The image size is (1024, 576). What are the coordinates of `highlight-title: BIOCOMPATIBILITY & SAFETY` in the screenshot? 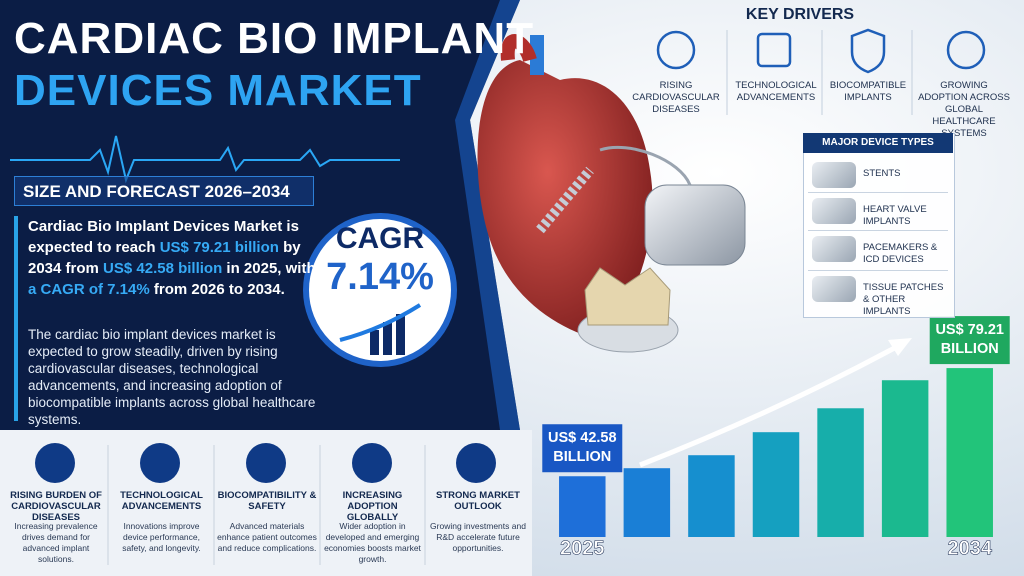 It's located at (267, 501).